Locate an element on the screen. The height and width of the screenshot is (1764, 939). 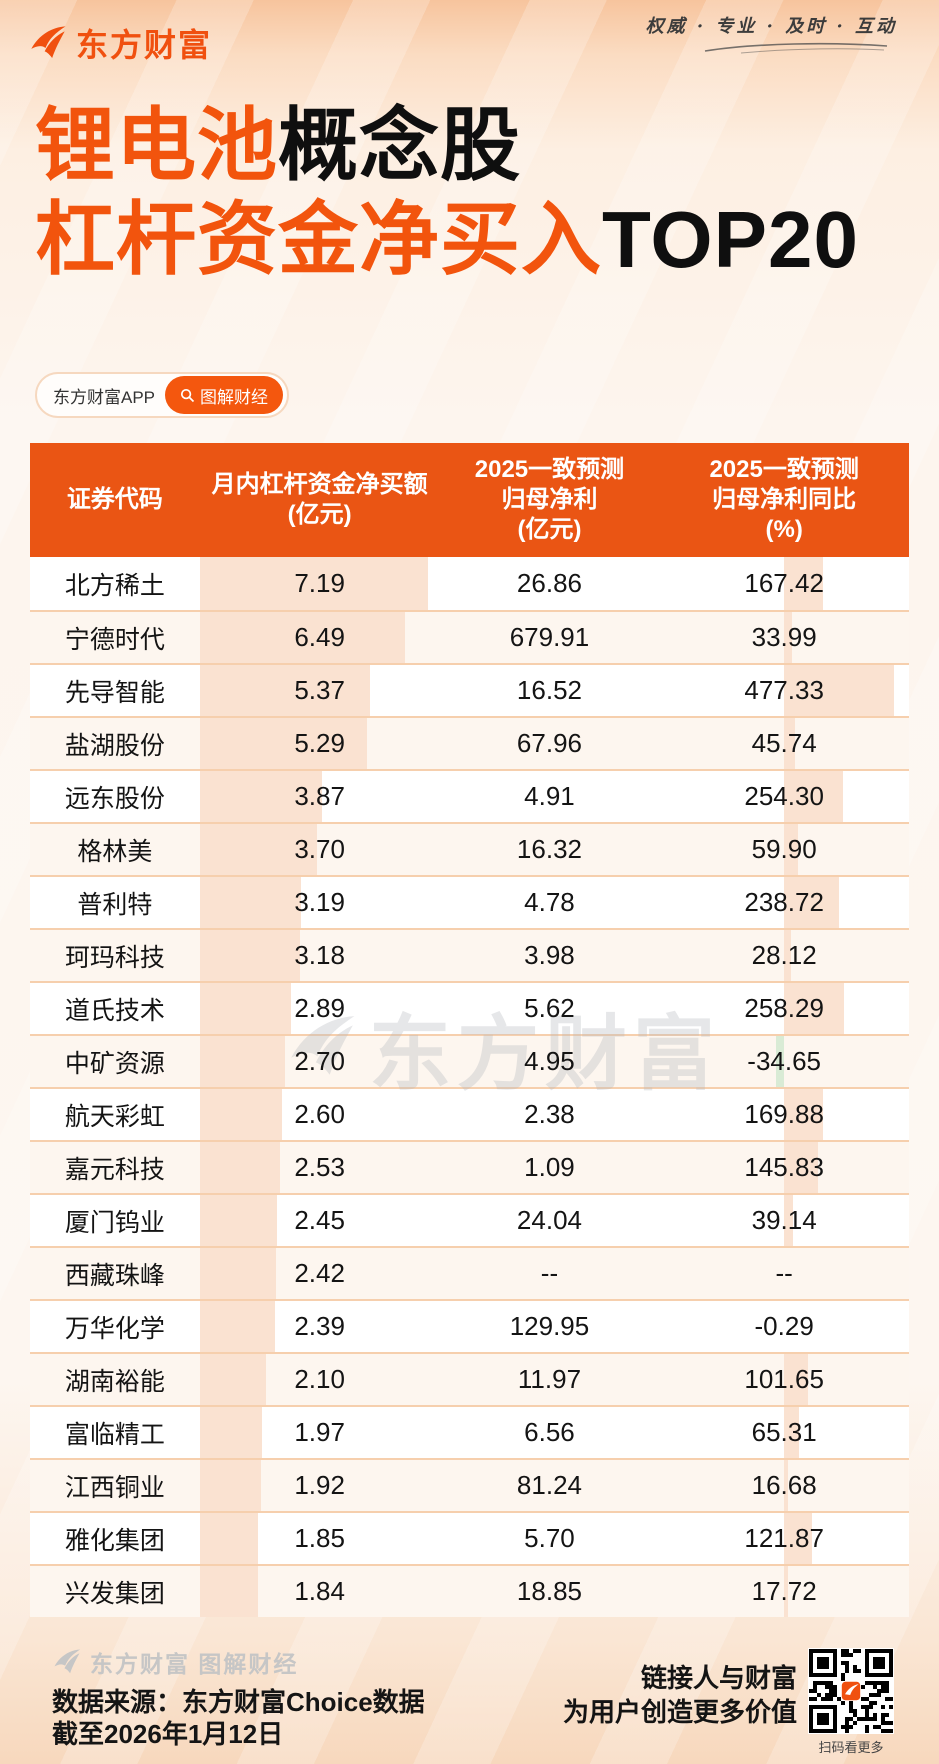
column-header-line: (亿元) is located at coordinates (549, 529).